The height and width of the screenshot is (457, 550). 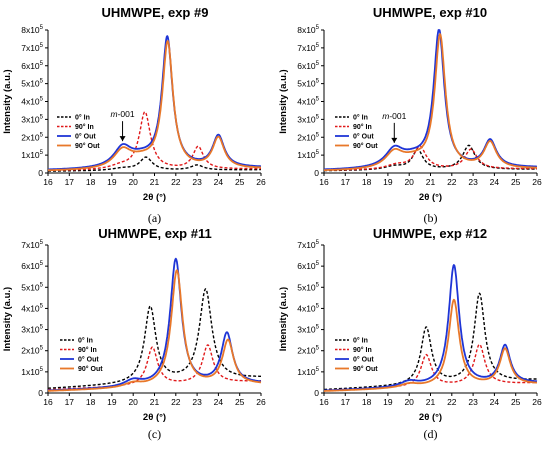 I want to click on panel-caption: (b), so click(x=431, y=218).